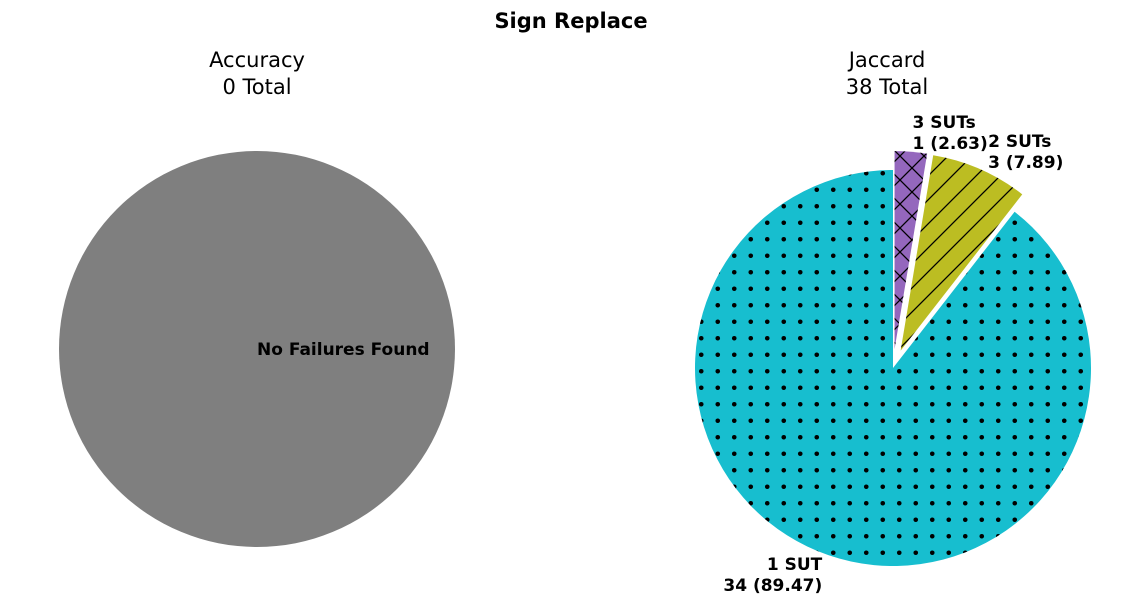 Image resolution: width=1143 pixels, height=611 pixels. What do you see at coordinates (950, 133) in the screenshot?
I see `slice-label-3-suts: 3 SUTs 1 (2.63)` at bounding box center [950, 133].